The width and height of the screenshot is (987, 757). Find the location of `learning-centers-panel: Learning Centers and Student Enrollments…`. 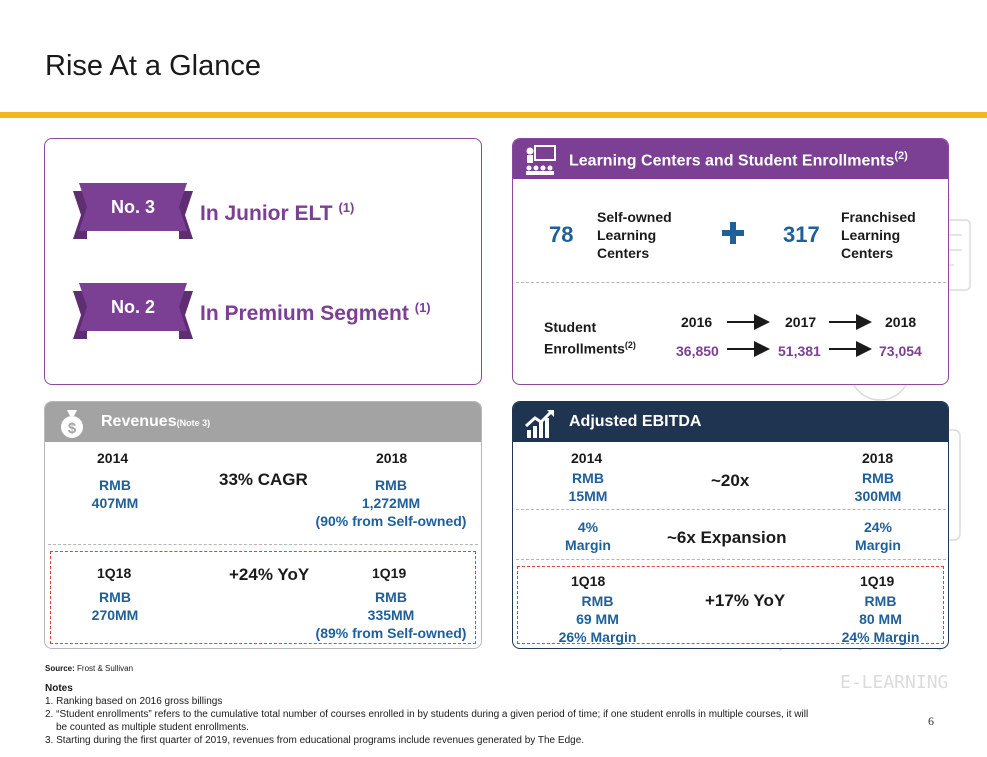

learning-centers-panel: Learning Centers and Student Enrollments… is located at coordinates (730, 261).